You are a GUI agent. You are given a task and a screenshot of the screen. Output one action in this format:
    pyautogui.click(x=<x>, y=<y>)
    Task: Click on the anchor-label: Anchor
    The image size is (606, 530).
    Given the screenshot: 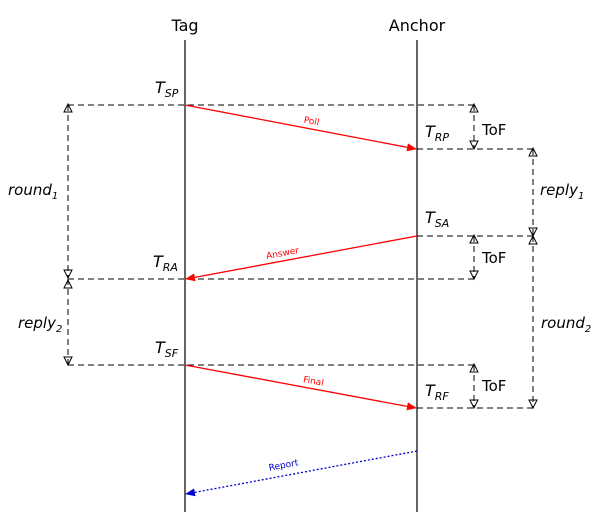 What is the action you would take?
    pyautogui.click(x=417, y=25)
    